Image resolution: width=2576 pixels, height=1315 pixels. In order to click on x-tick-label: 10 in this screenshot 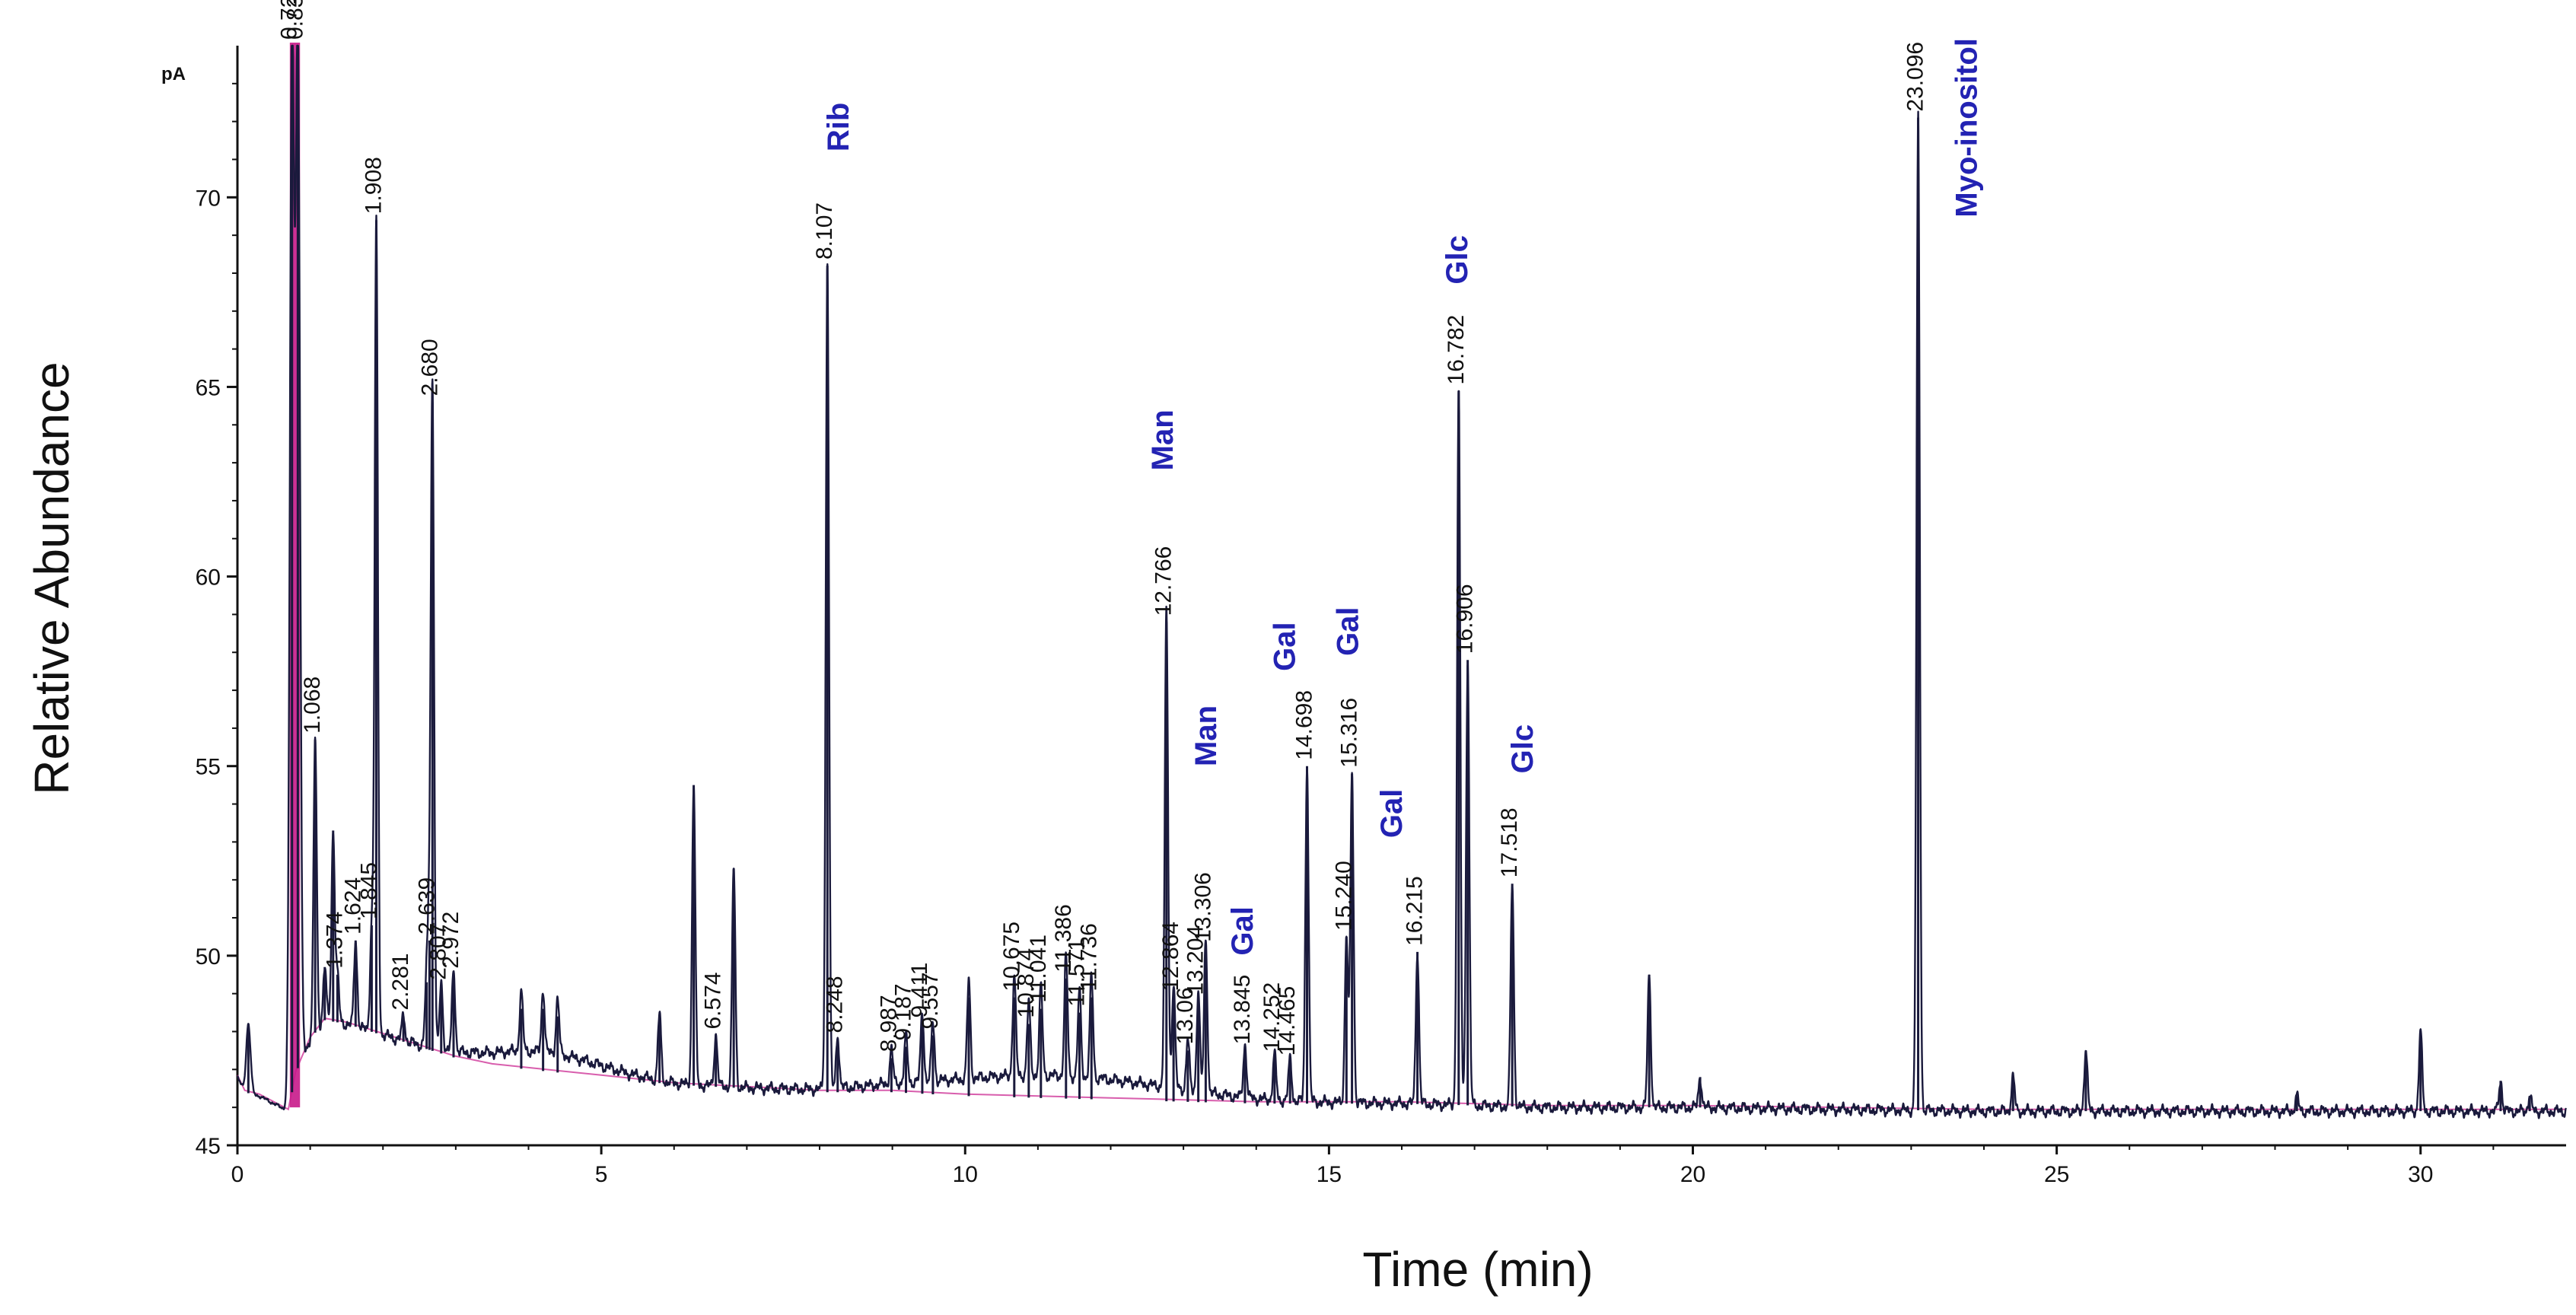, I will do `click(965, 1174)`.